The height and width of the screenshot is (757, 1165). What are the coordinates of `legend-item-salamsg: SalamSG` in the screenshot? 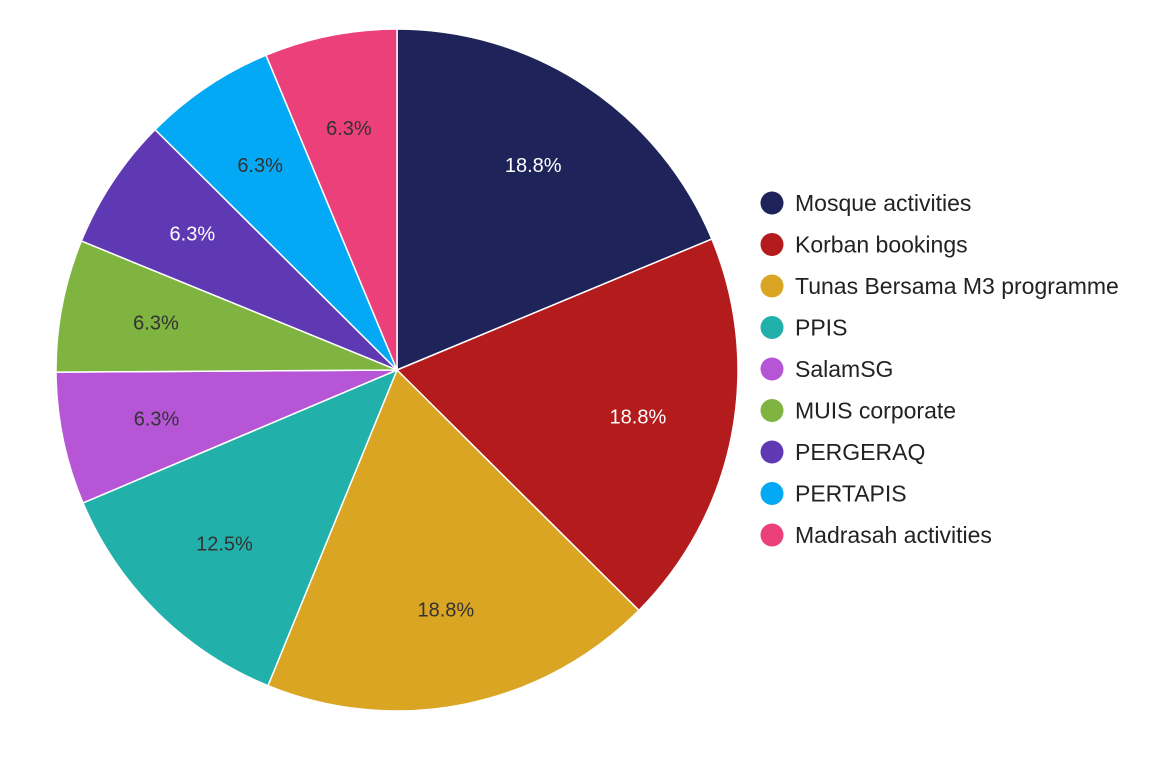 It's located at (827, 369).